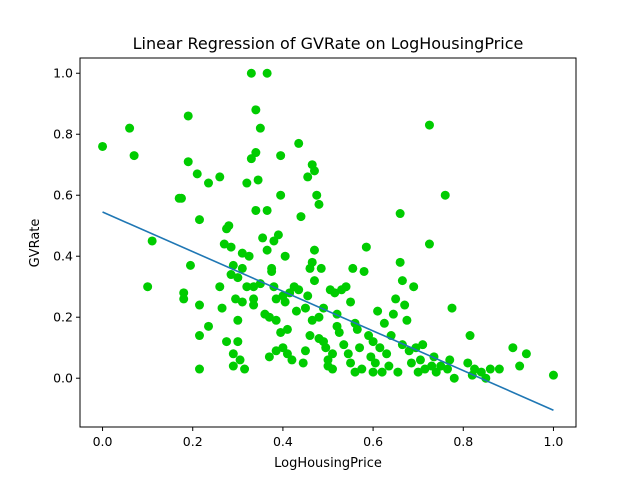 The image size is (640, 480). Describe the element at coordinates (283, 441) in the screenshot. I see `x-tick-label-2: 0.4` at that location.